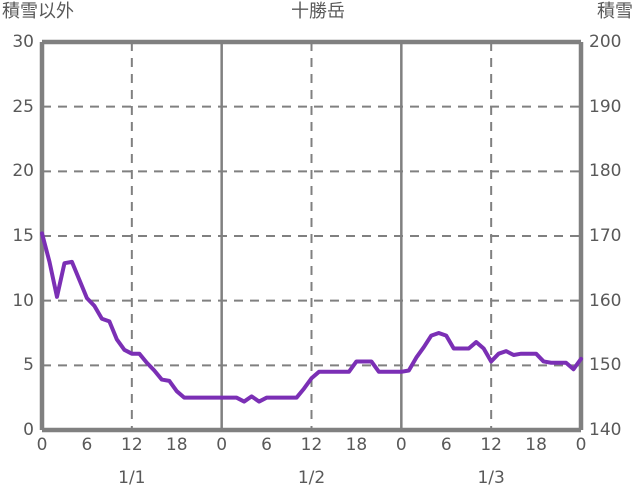 Image resolution: width=636 pixels, height=501 pixels. What do you see at coordinates (28, 430) in the screenshot?
I see `left-axis-tick-label: 0` at bounding box center [28, 430].